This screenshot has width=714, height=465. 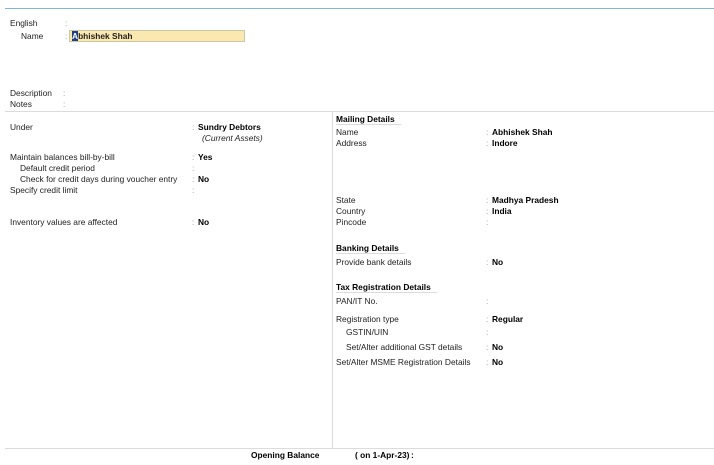 I want to click on name-label: Name, so click(x=32, y=36).